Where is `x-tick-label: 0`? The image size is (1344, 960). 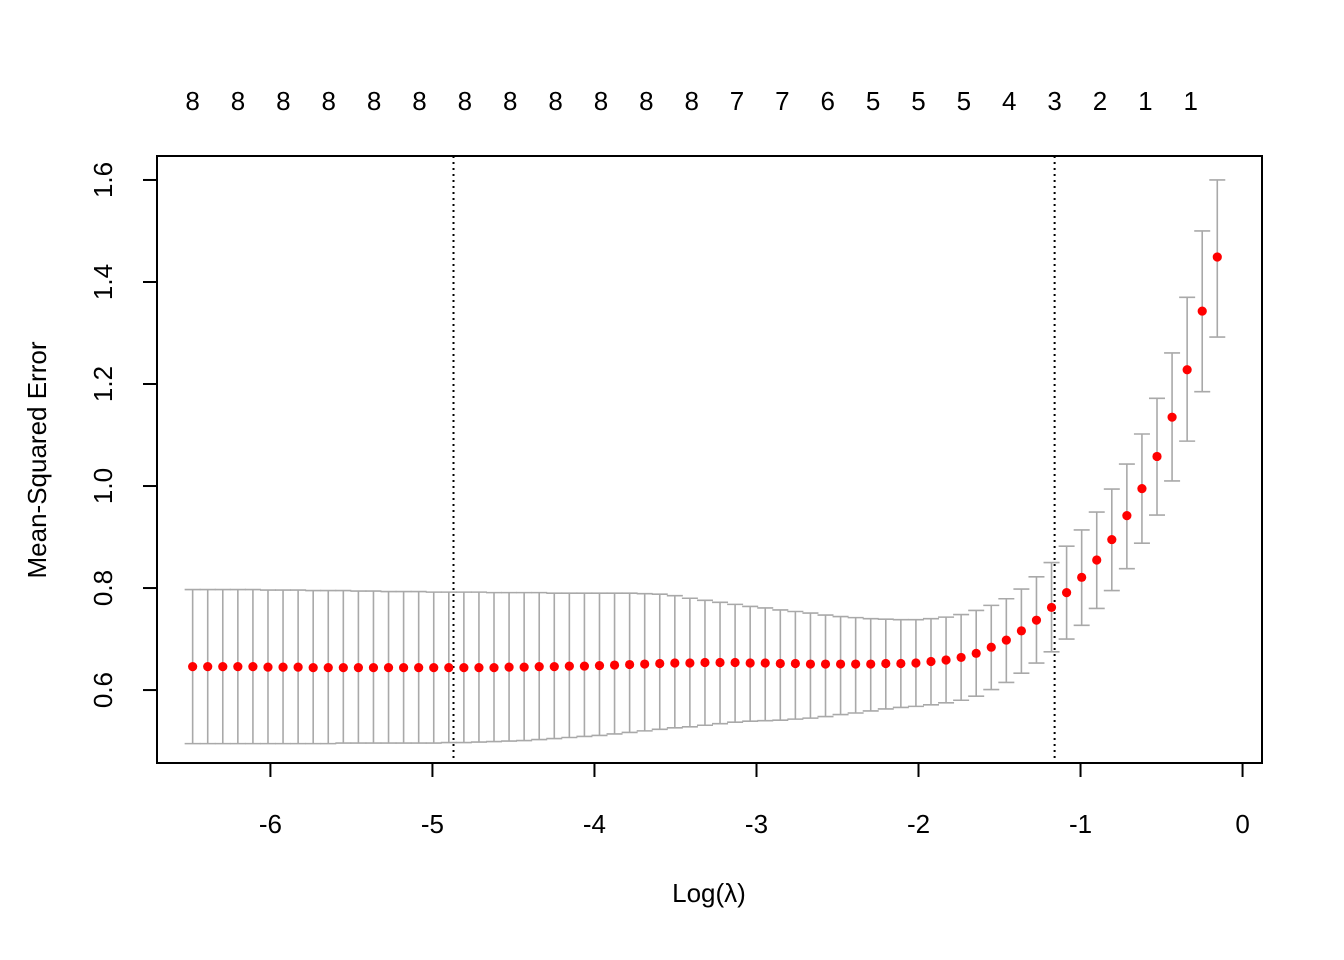 x-tick-label: 0 is located at coordinates (1242, 824).